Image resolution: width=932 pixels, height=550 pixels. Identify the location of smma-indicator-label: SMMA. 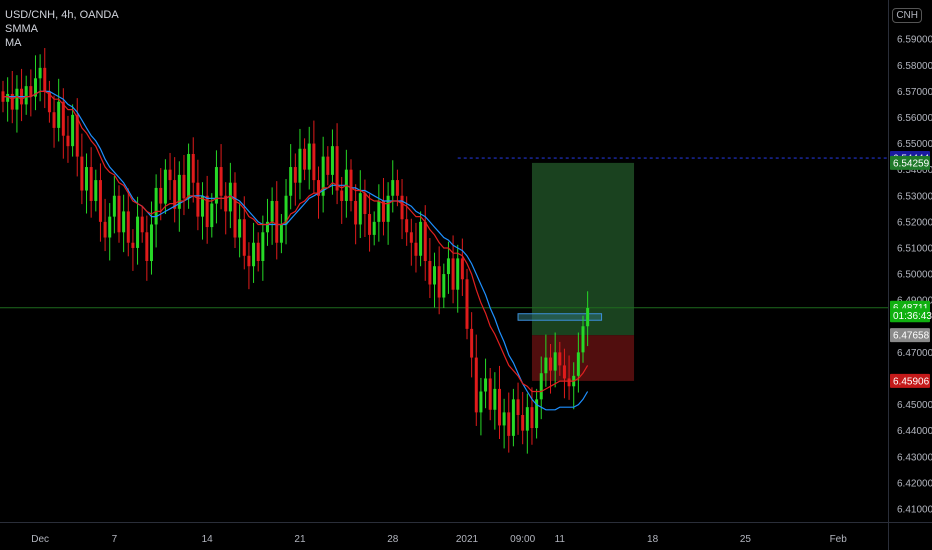
(21, 29).